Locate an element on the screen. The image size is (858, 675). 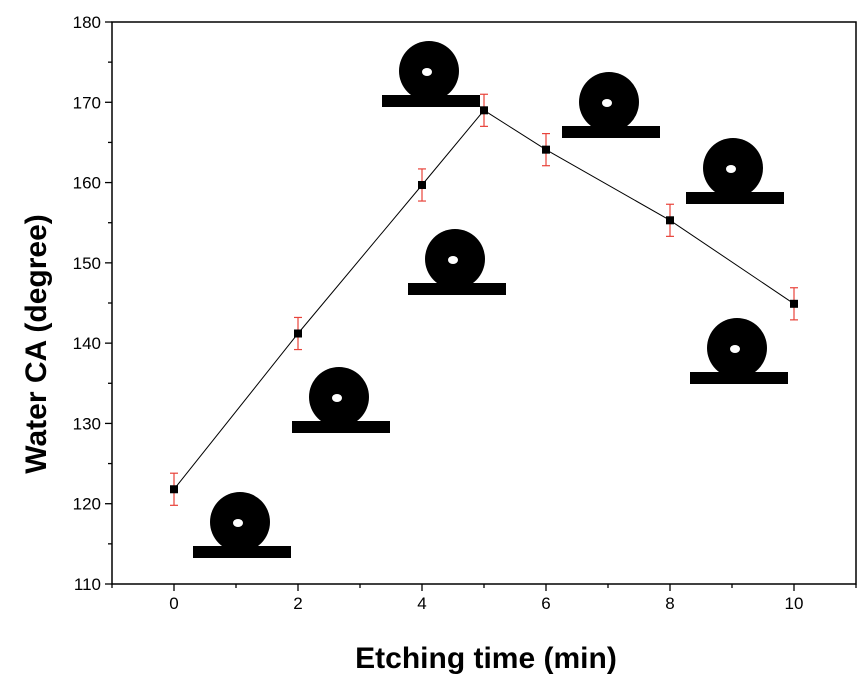
x-tick-label: 0 is located at coordinates (173, 603).